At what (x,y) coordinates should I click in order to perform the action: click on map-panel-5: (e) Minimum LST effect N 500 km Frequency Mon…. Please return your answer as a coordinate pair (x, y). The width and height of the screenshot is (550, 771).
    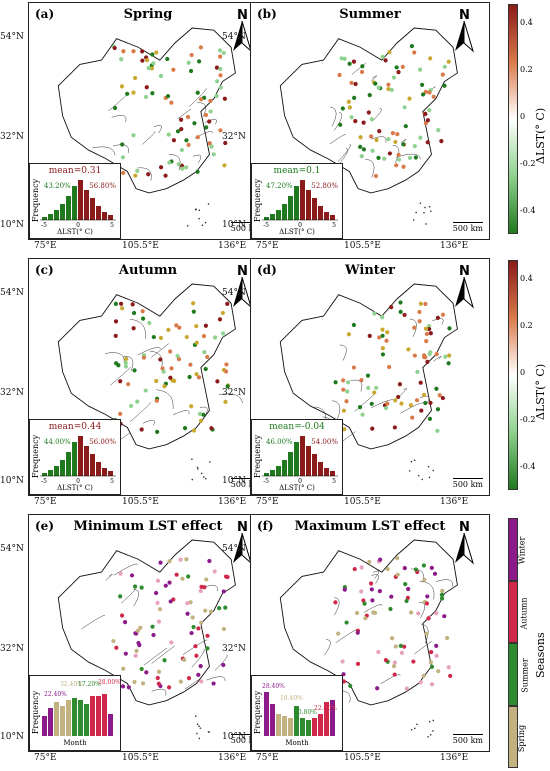
    Looking at the image, I should click on (148, 633).